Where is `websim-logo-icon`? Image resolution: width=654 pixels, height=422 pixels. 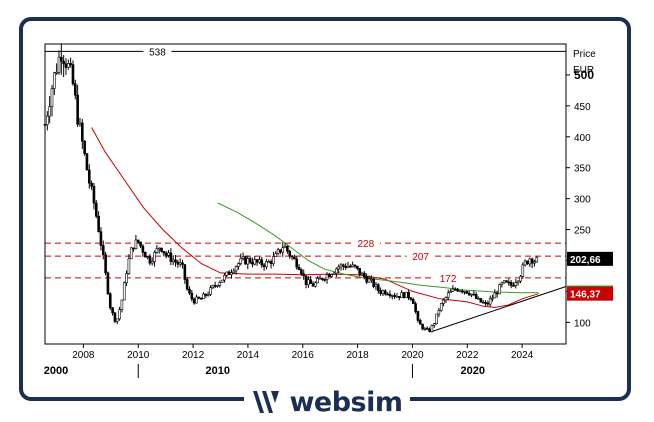
websim-logo-icon is located at coordinates (266, 402).